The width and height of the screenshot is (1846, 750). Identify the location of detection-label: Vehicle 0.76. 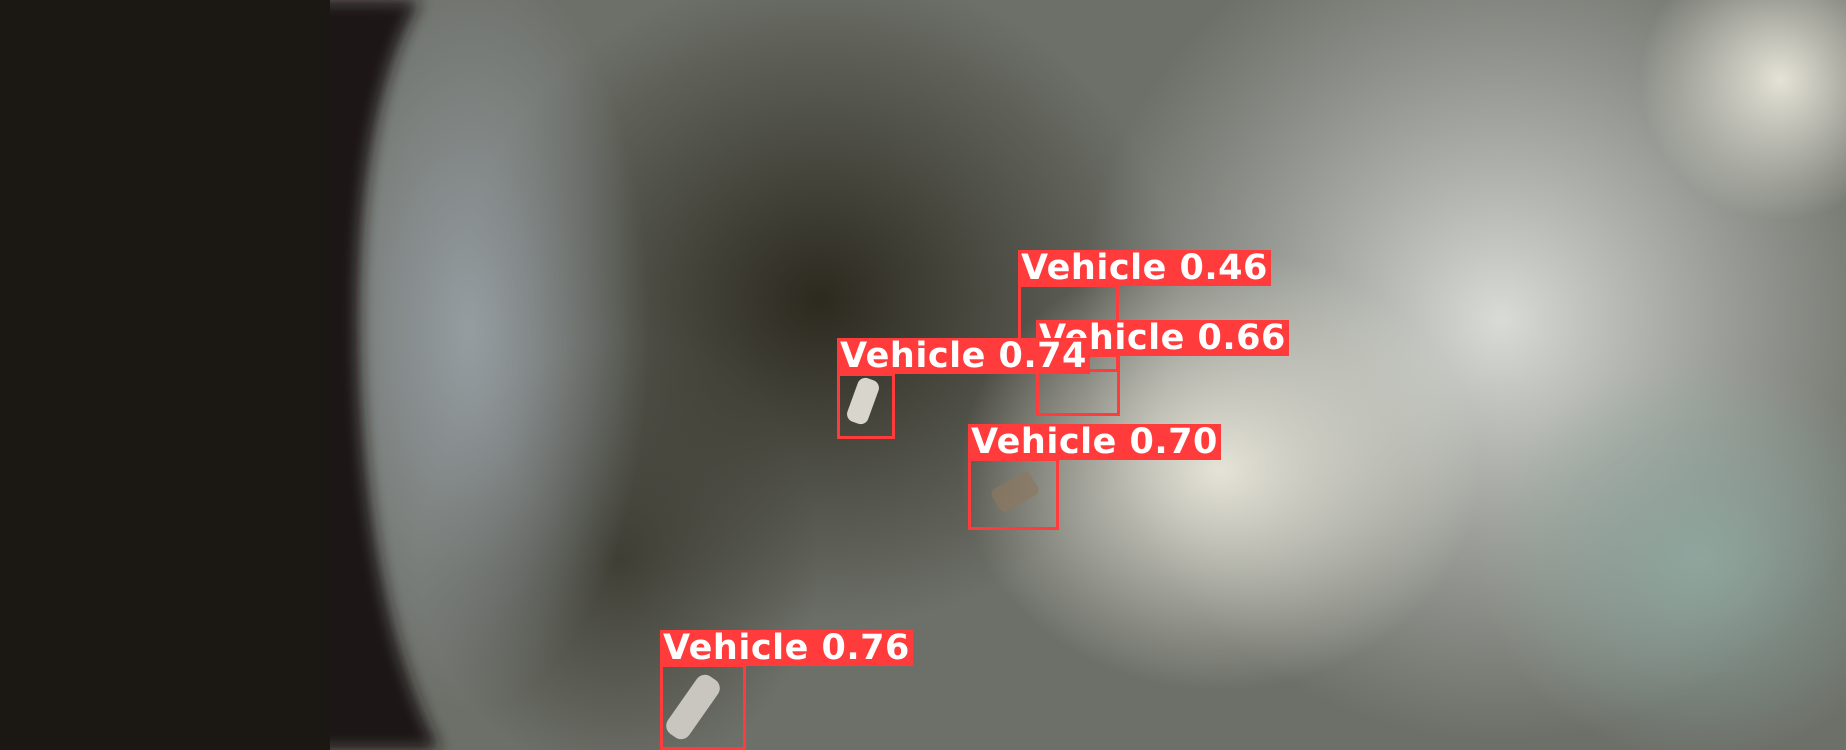
(786, 648).